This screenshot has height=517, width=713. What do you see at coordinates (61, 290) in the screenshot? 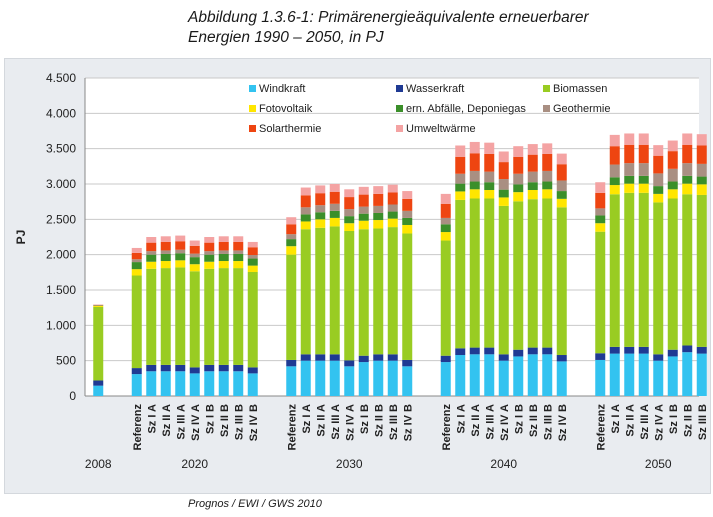
I see `y-tick-label: 1.500` at bounding box center [61, 290].